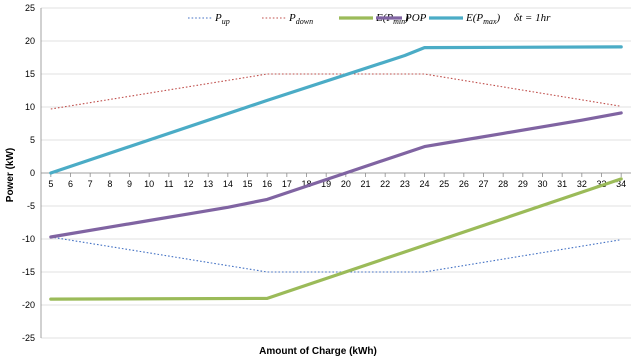 The width and height of the screenshot is (637, 360). I want to click on x-tick-label: 21, so click(365, 184).